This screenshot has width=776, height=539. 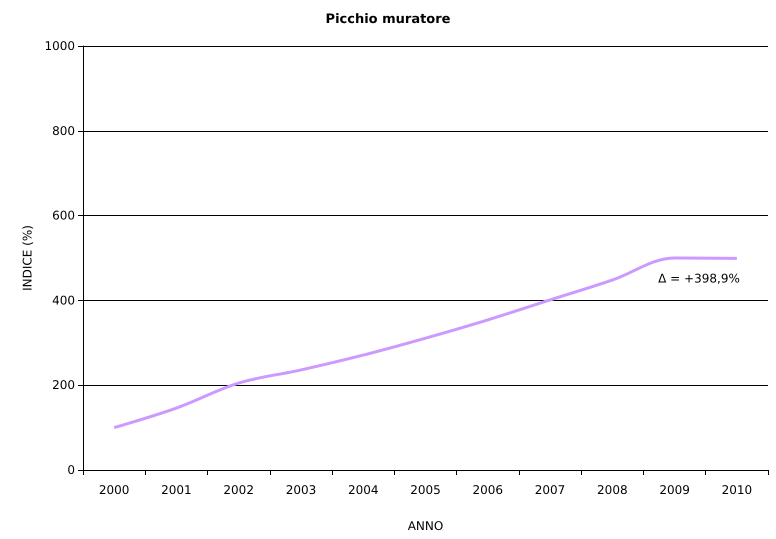 I want to click on x-axis-title: ANNO, so click(x=426, y=526).